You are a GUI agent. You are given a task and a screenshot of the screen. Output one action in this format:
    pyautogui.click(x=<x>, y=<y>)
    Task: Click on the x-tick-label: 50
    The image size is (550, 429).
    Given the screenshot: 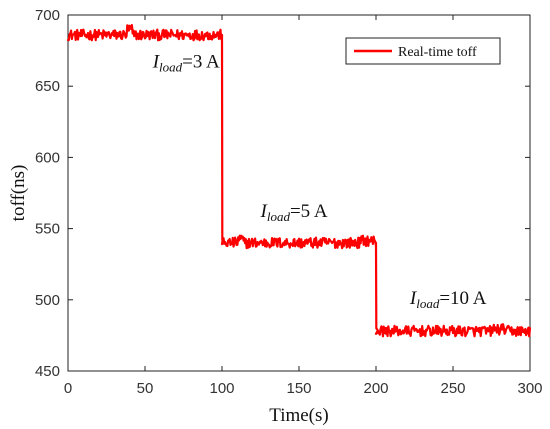 What is the action you would take?
    pyautogui.click(x=145, y=388)
    